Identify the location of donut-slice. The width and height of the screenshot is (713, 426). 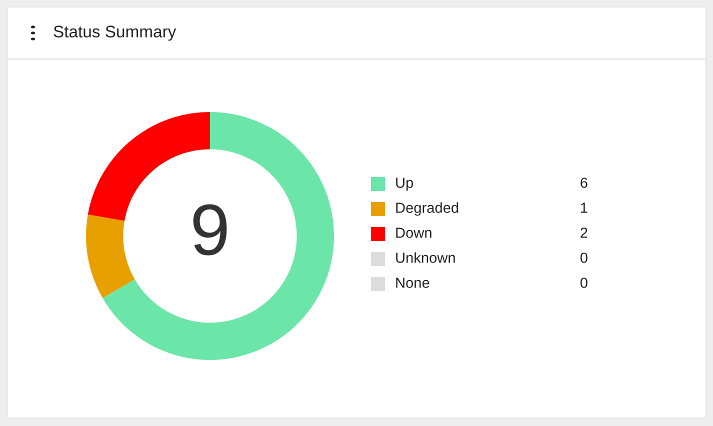
(110, 256).